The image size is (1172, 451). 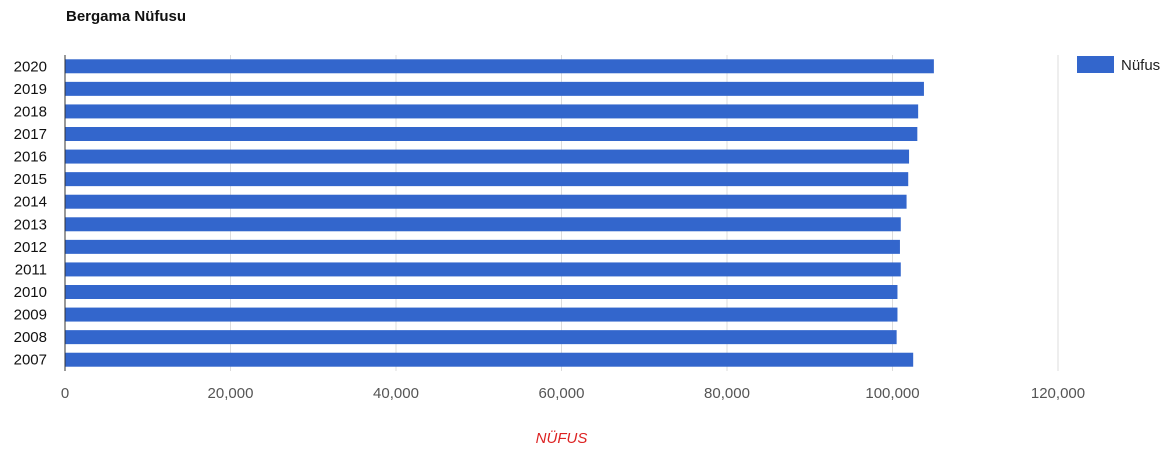 What do you see at coordinates (30, 292) in the screenshot?
I see `y-tick-label: 2010` at bounding box center [30, 292].